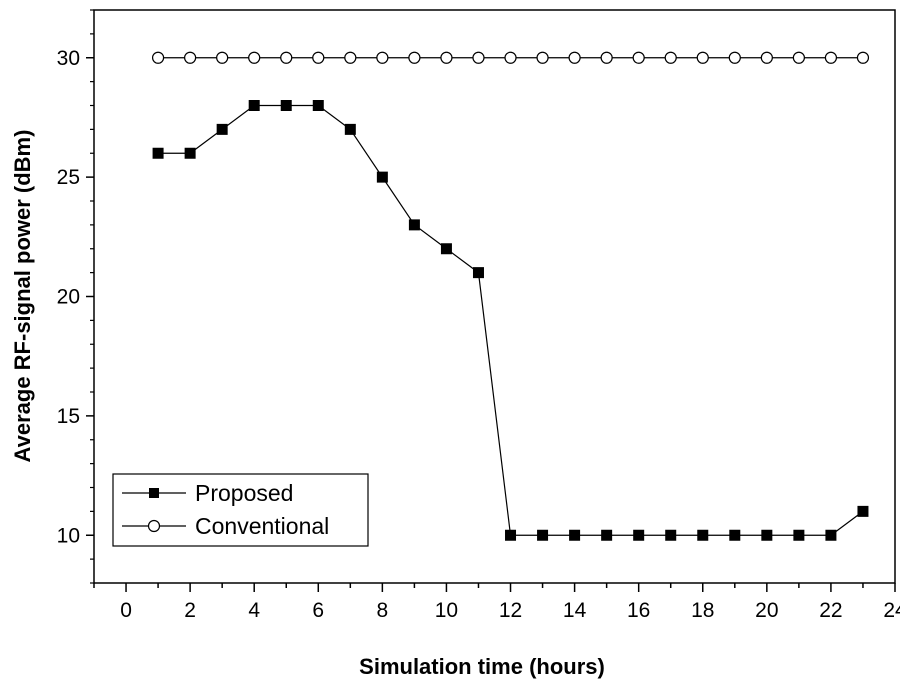  I want to click on x-tick-label: 10, so click(446, 610).